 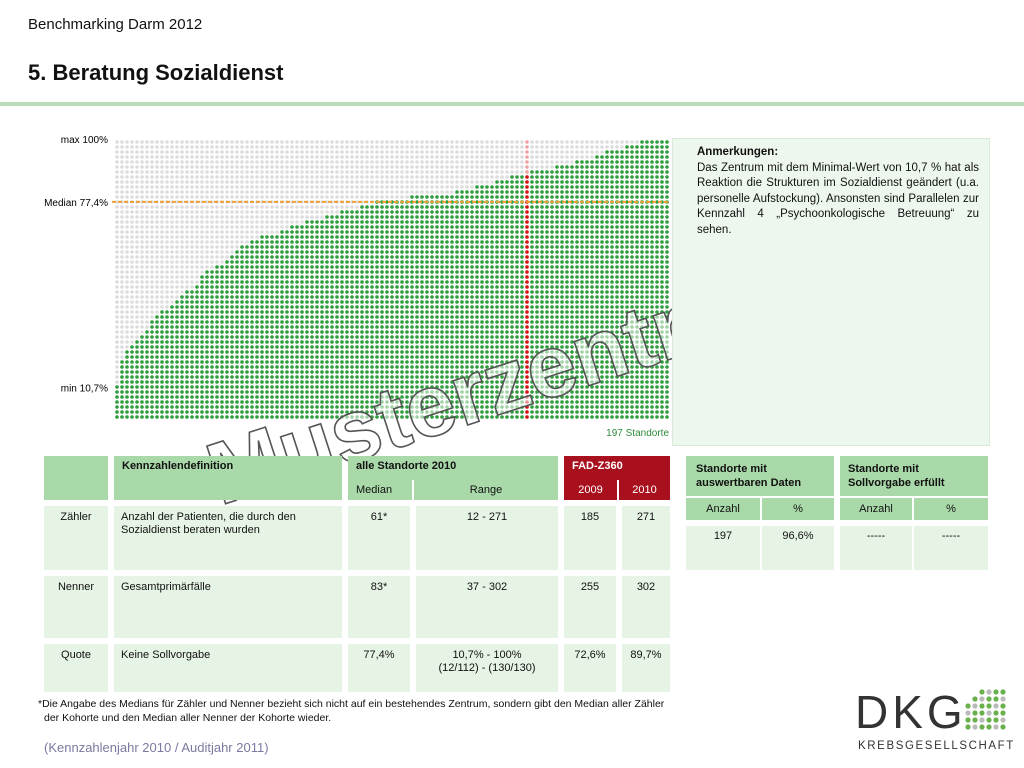 I want to click on table-cell: 77,4%, so click(x=379, y=668).